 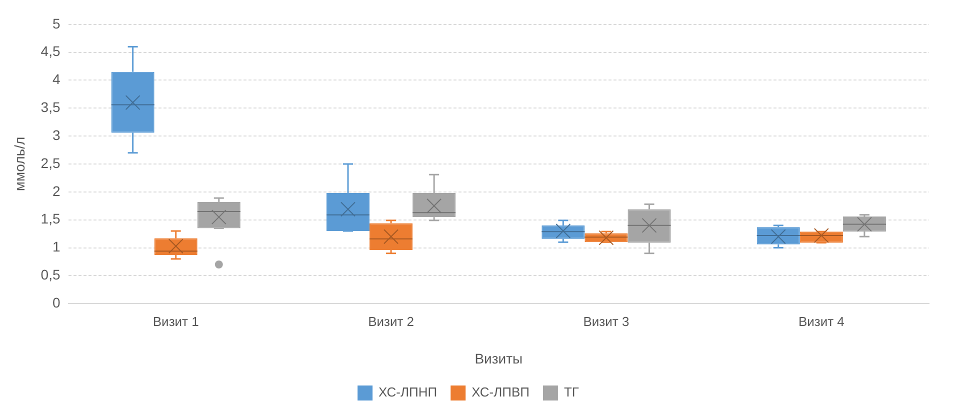 I want to click on y-tick-label: 4,5, so click(x=50, y=51).